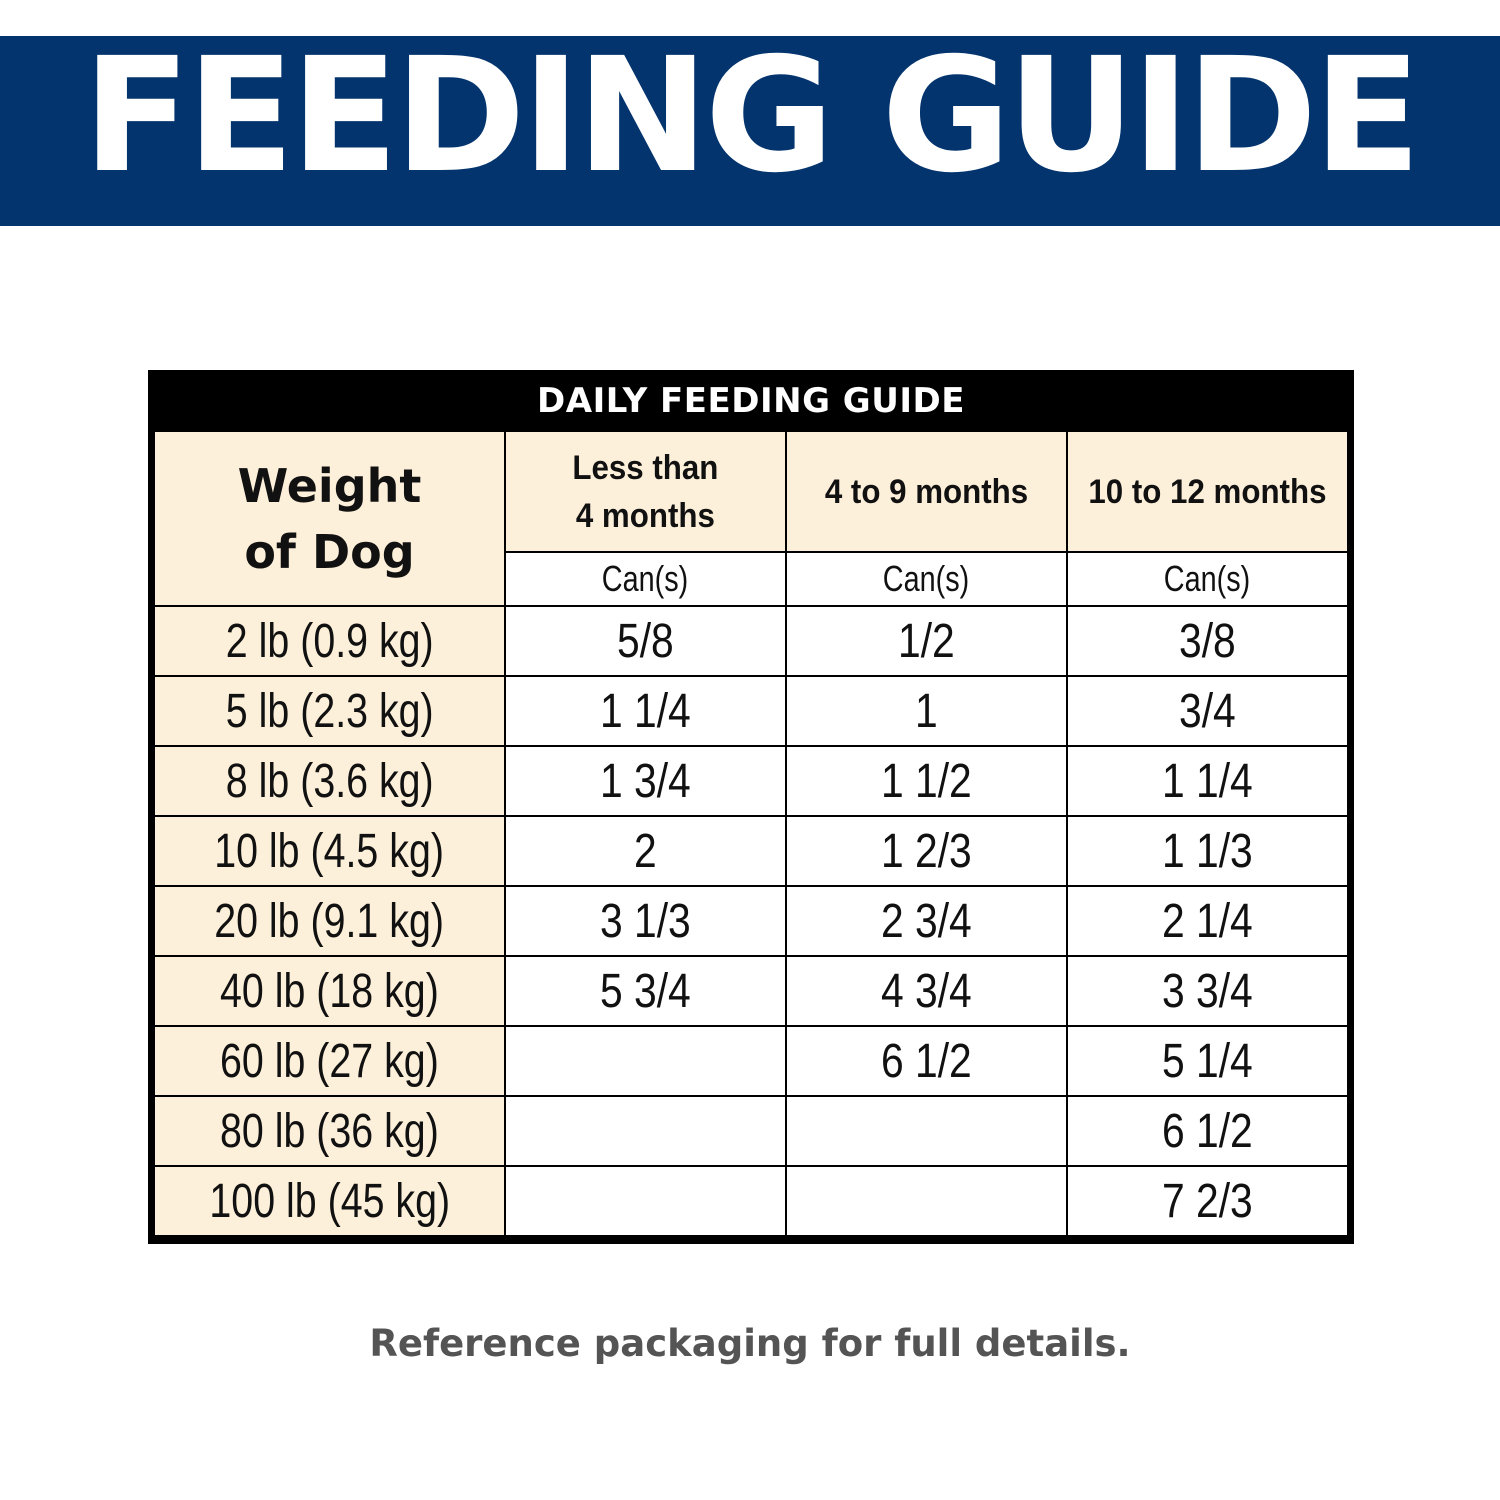 The image size is (1500, 1500). I want to click on weight-label: 40 lb (18 kg), so click(329, 991).